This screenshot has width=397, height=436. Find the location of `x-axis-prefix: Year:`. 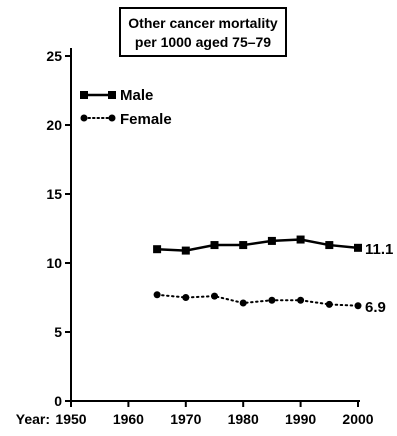

x-axis-prefix: Year: is located at coordinates (33, 419).